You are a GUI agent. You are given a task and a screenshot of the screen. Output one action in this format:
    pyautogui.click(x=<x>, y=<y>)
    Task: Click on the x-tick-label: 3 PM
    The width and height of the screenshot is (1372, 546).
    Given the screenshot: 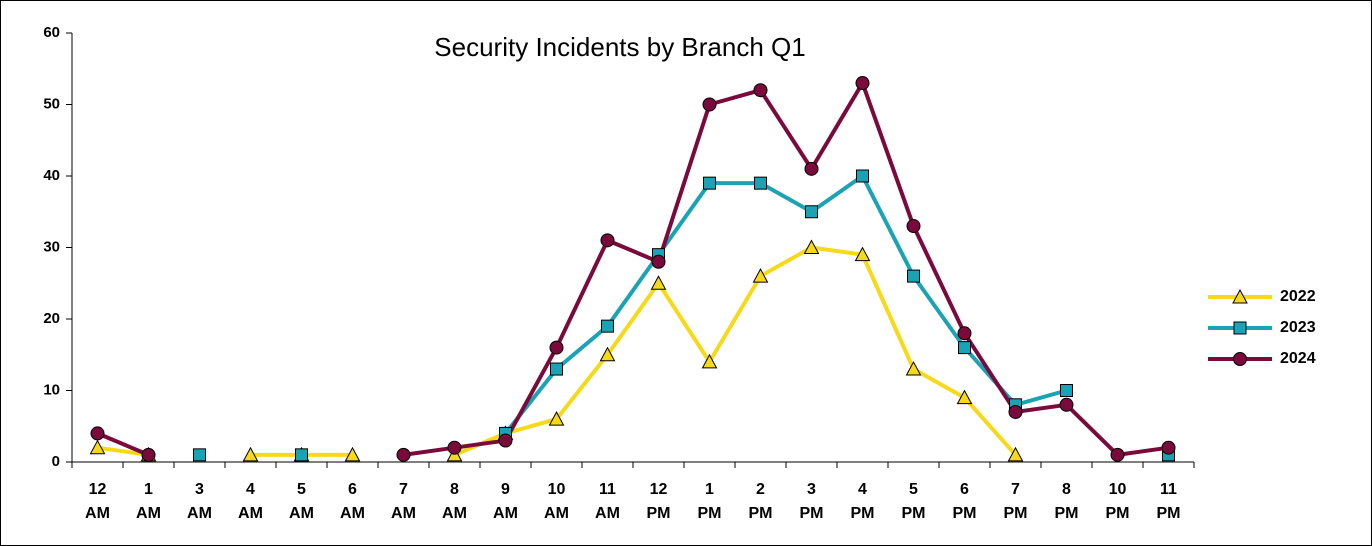 What is the action you would take?
    pyautogui.click(x=812, y=501)
    